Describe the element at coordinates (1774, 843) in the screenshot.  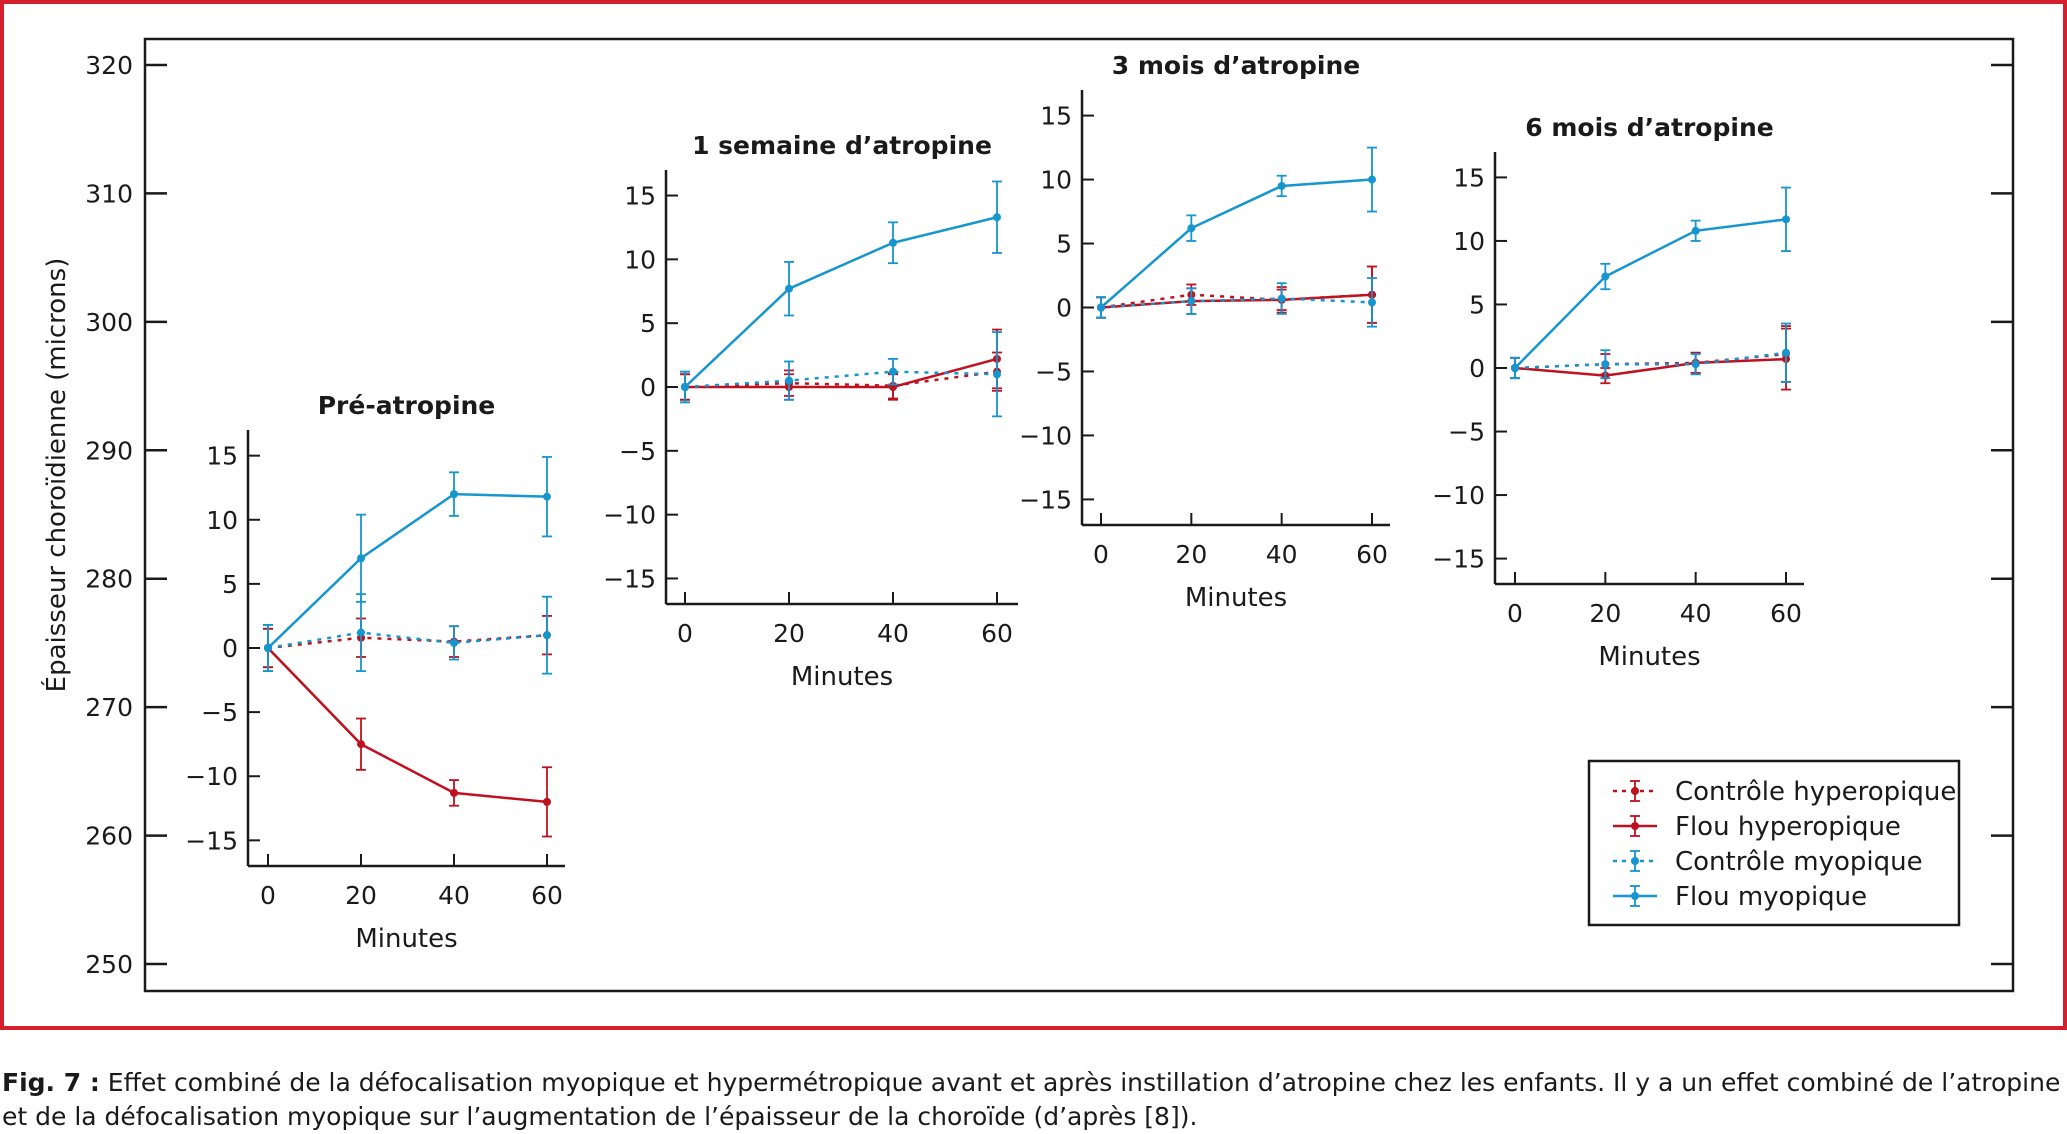
I see `legend-box` at that location.